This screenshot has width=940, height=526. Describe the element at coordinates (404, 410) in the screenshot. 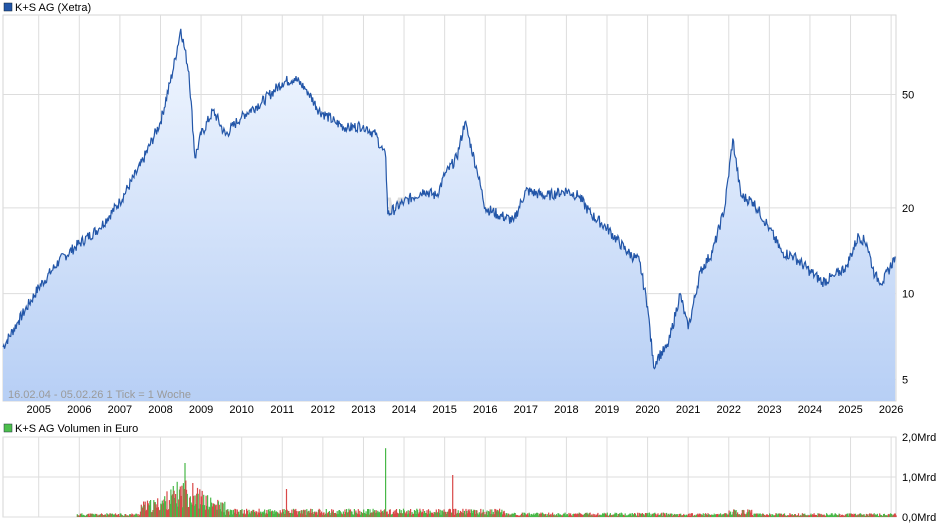

I see `price-x-tick-label: 2014` at that location.